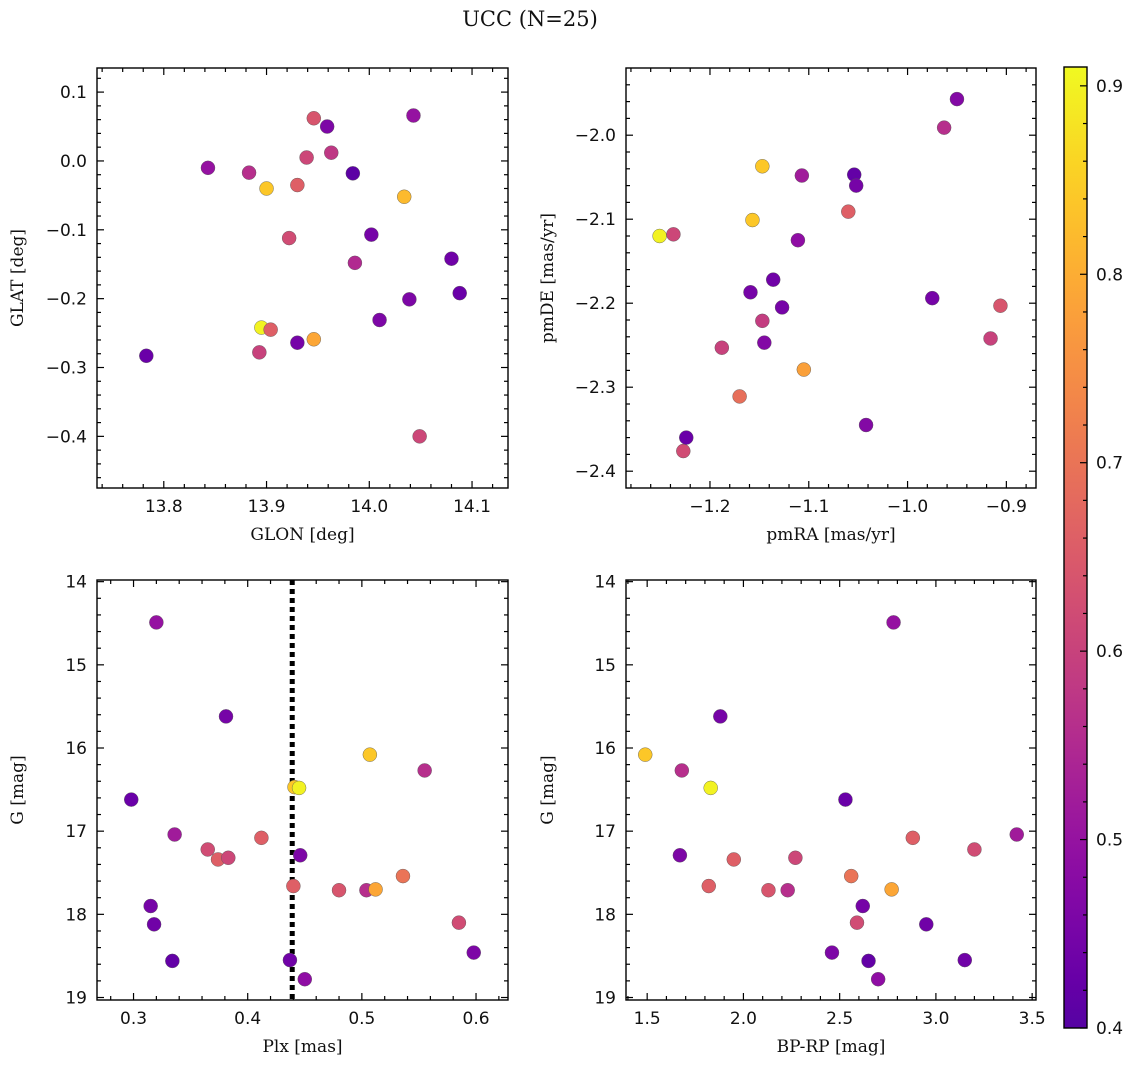 The height and width of the screenshot is (1067, 1136). What do you see at coordinates (472, 507) in the screenshot?
I see `x-tick-label: 14.1` at bounding box center [472, 507].